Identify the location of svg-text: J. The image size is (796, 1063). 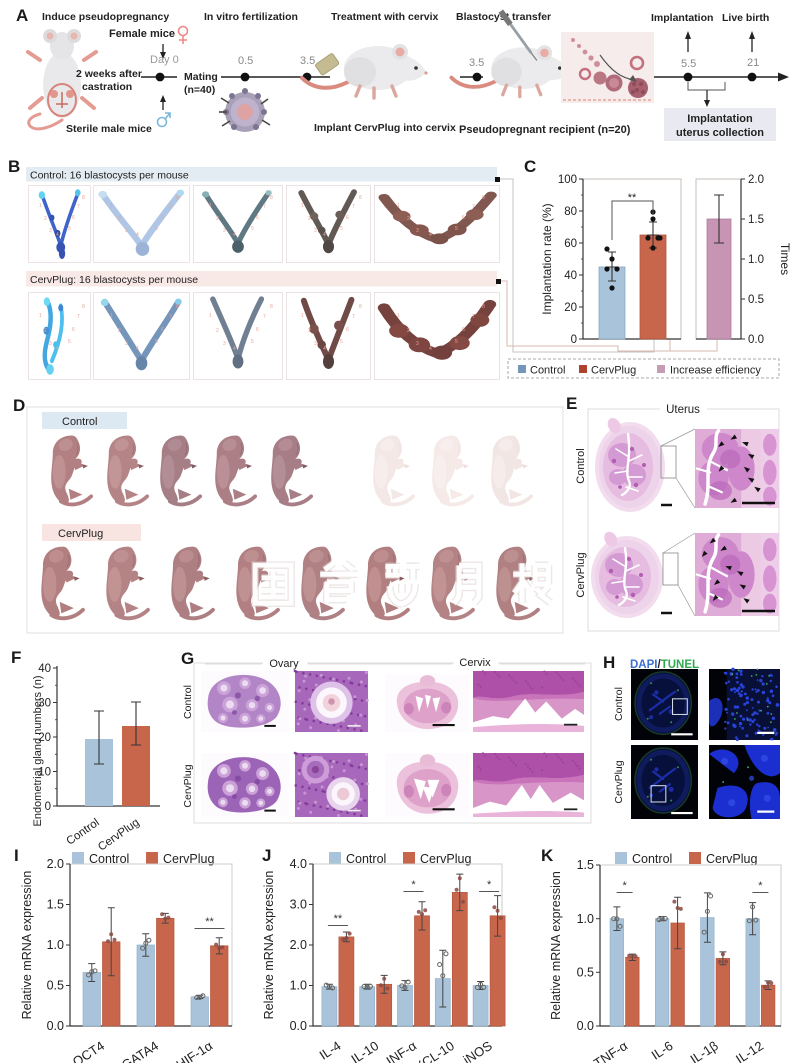
(266, 855).